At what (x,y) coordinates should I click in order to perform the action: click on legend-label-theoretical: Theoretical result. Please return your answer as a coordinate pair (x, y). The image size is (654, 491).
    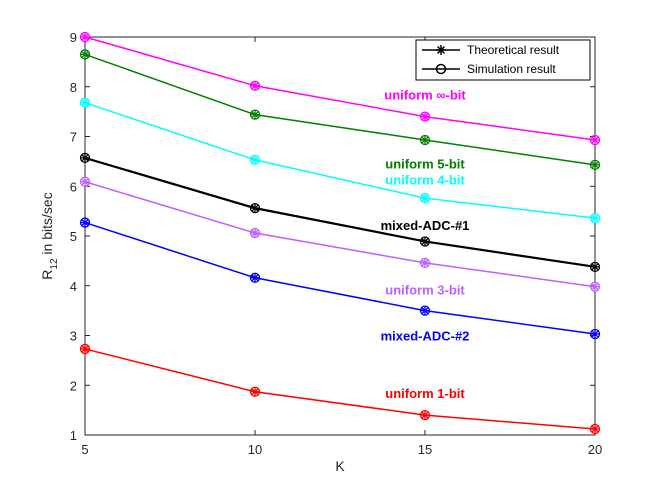
    Looking at the image, I should click on (513, 50).